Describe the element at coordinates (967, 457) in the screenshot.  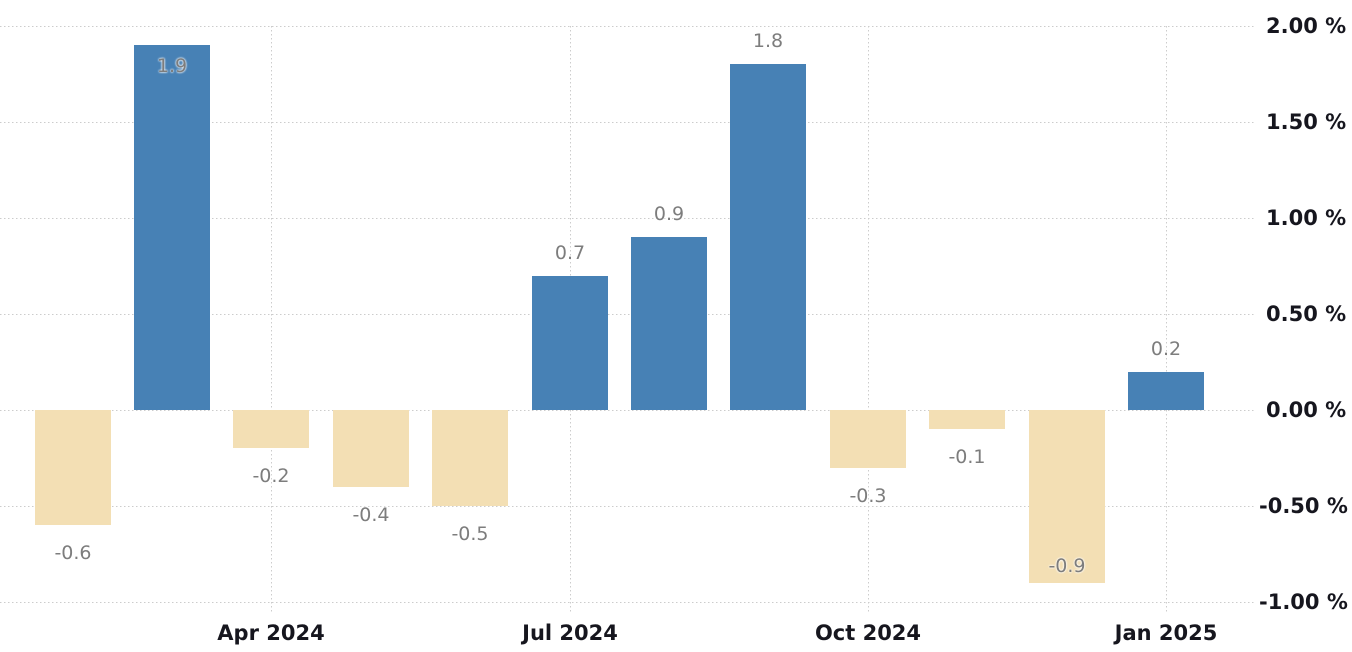
I see `bar-value-label: -0.1` at that location.